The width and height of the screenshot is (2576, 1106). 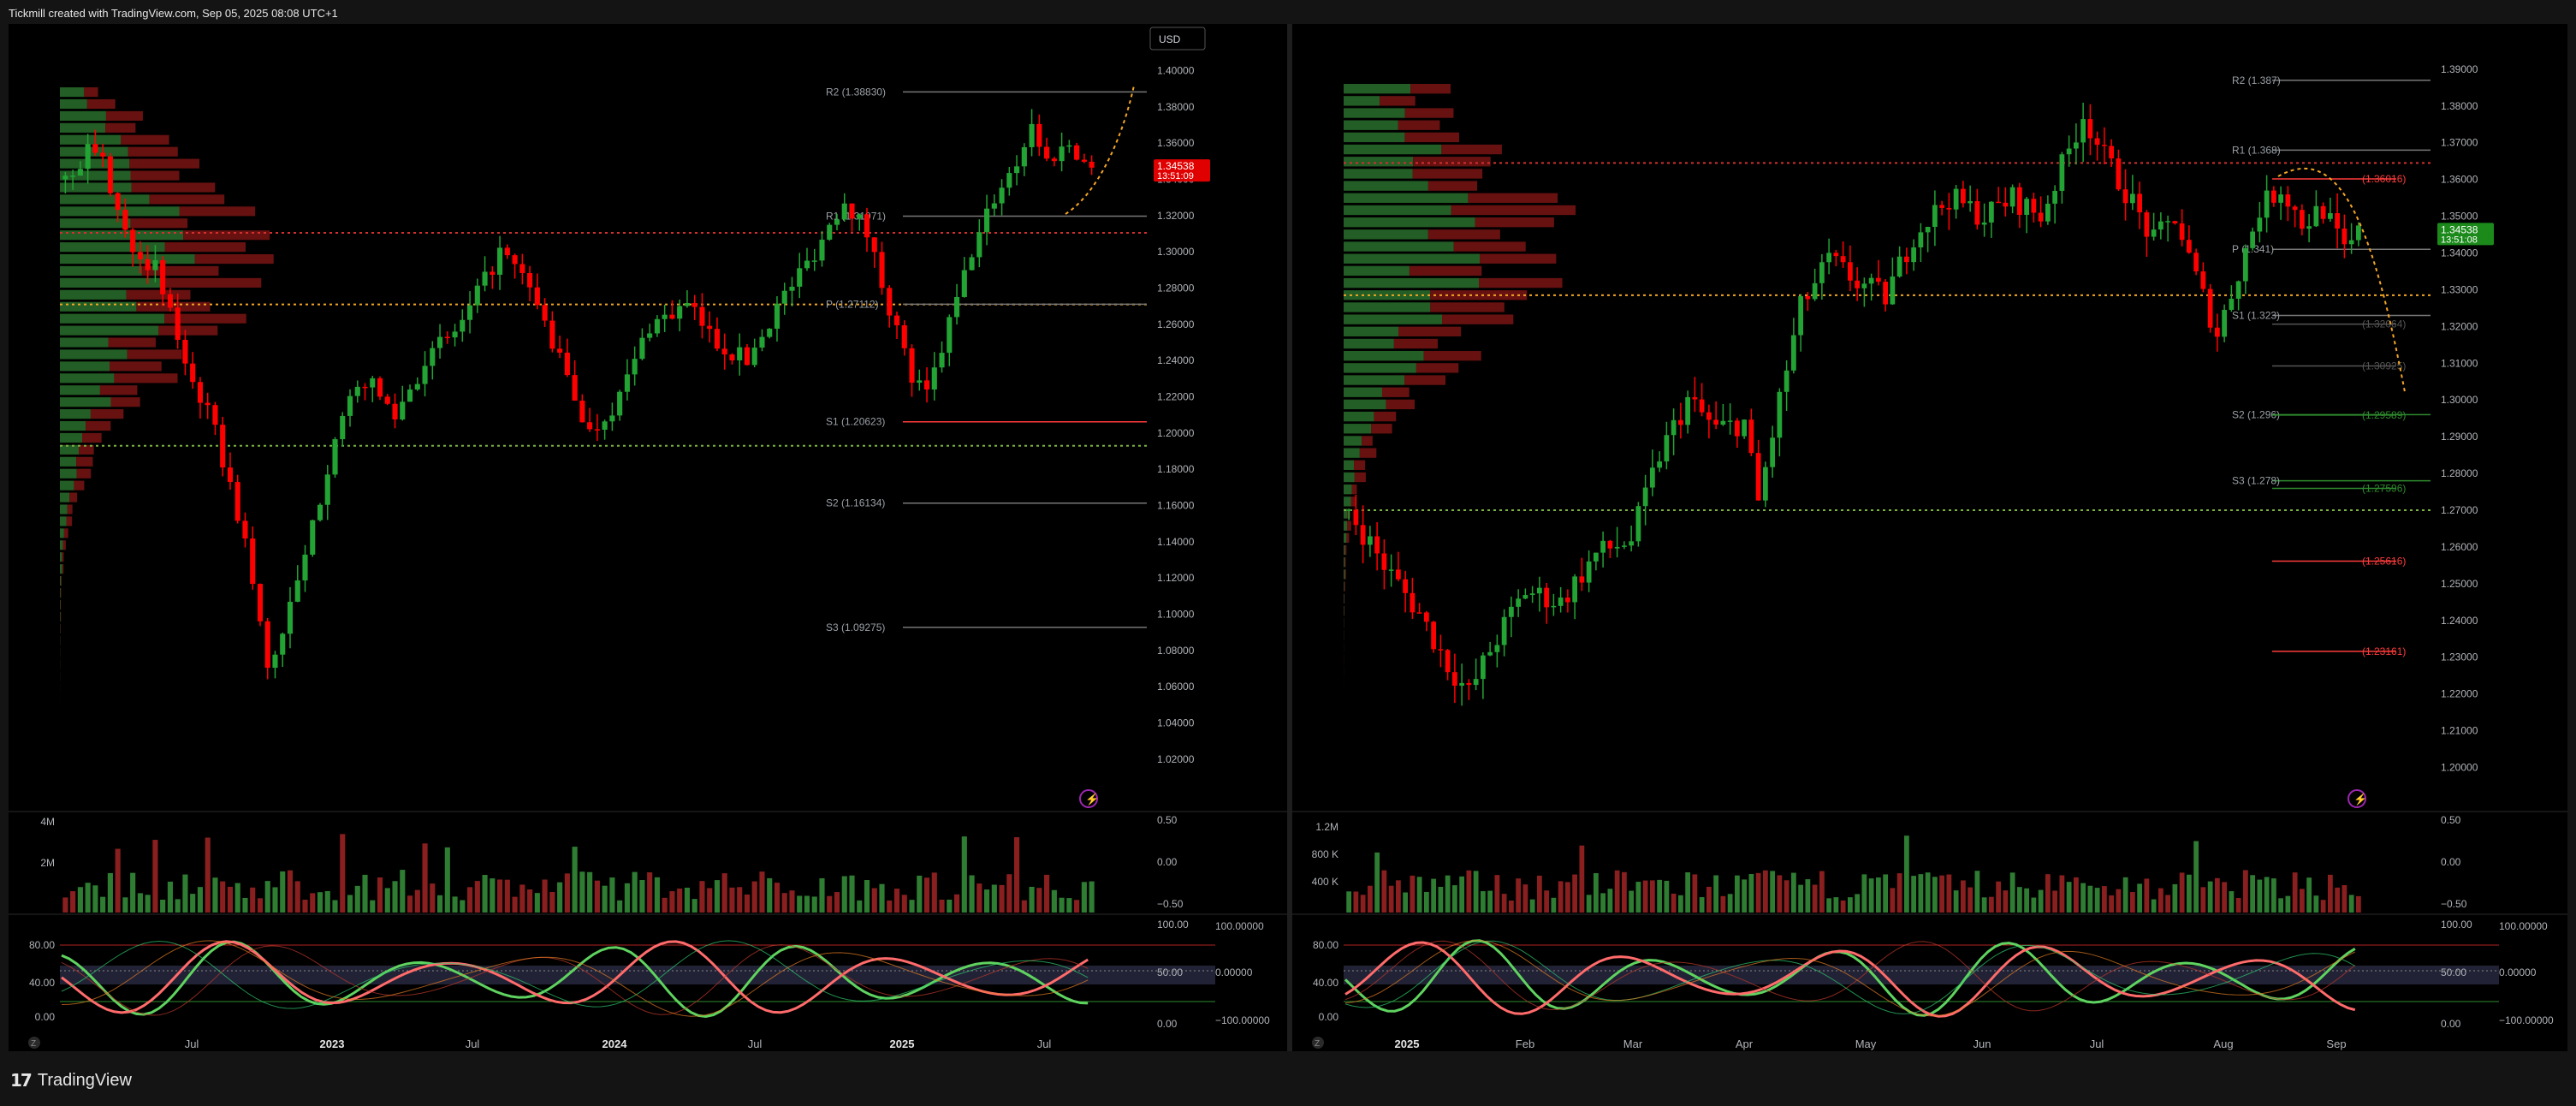 I want to click on price-axis-tick: 1.35000, so click(x=2459, y=217).